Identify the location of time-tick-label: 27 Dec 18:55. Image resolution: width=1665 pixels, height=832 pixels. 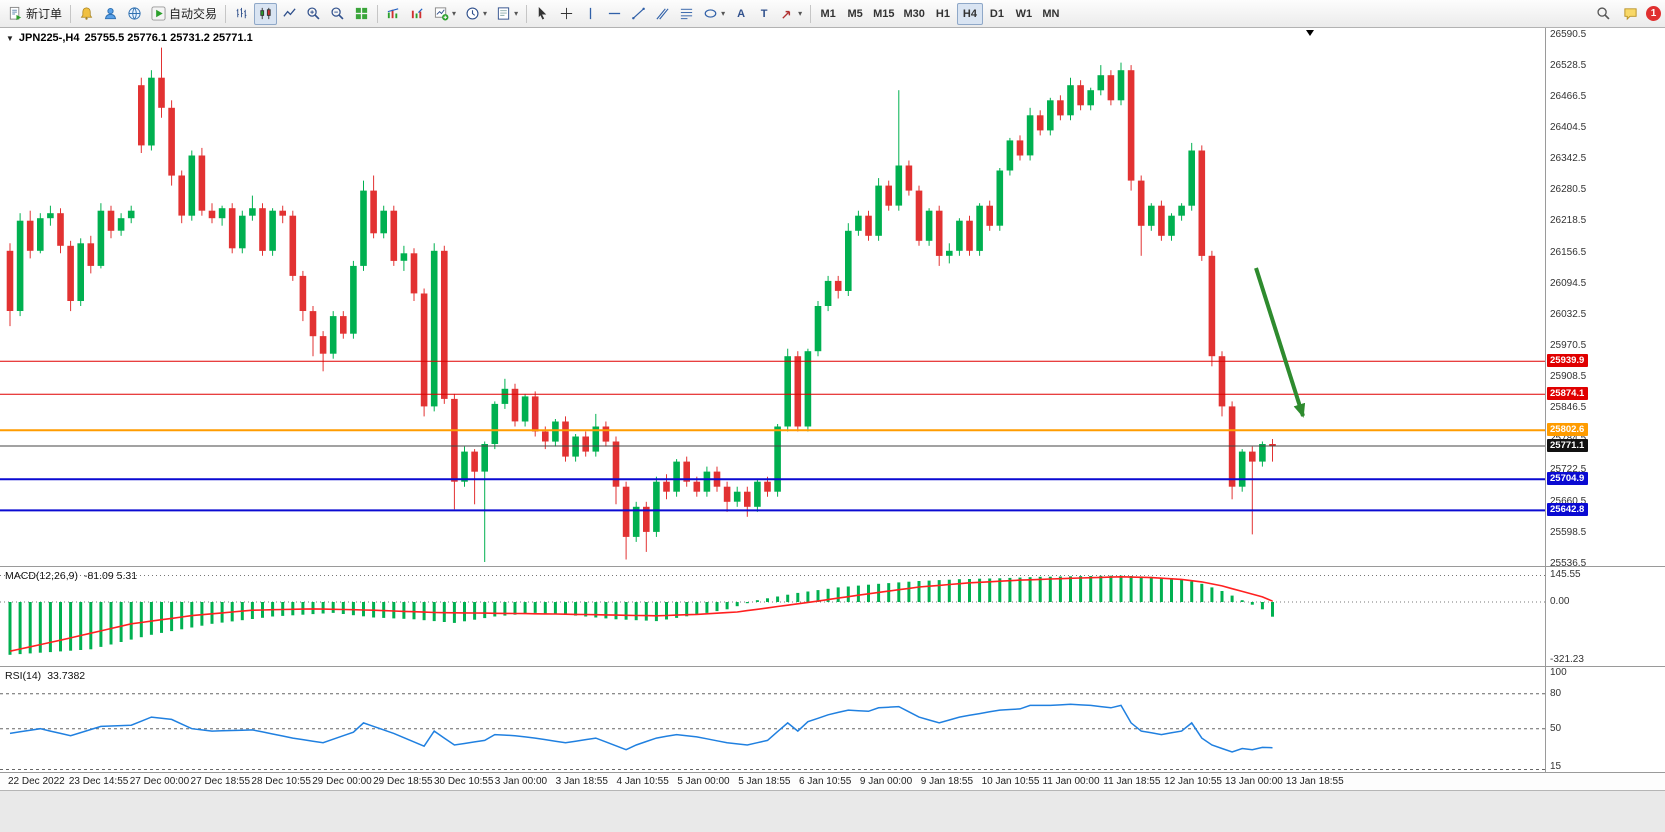
(220, 781).